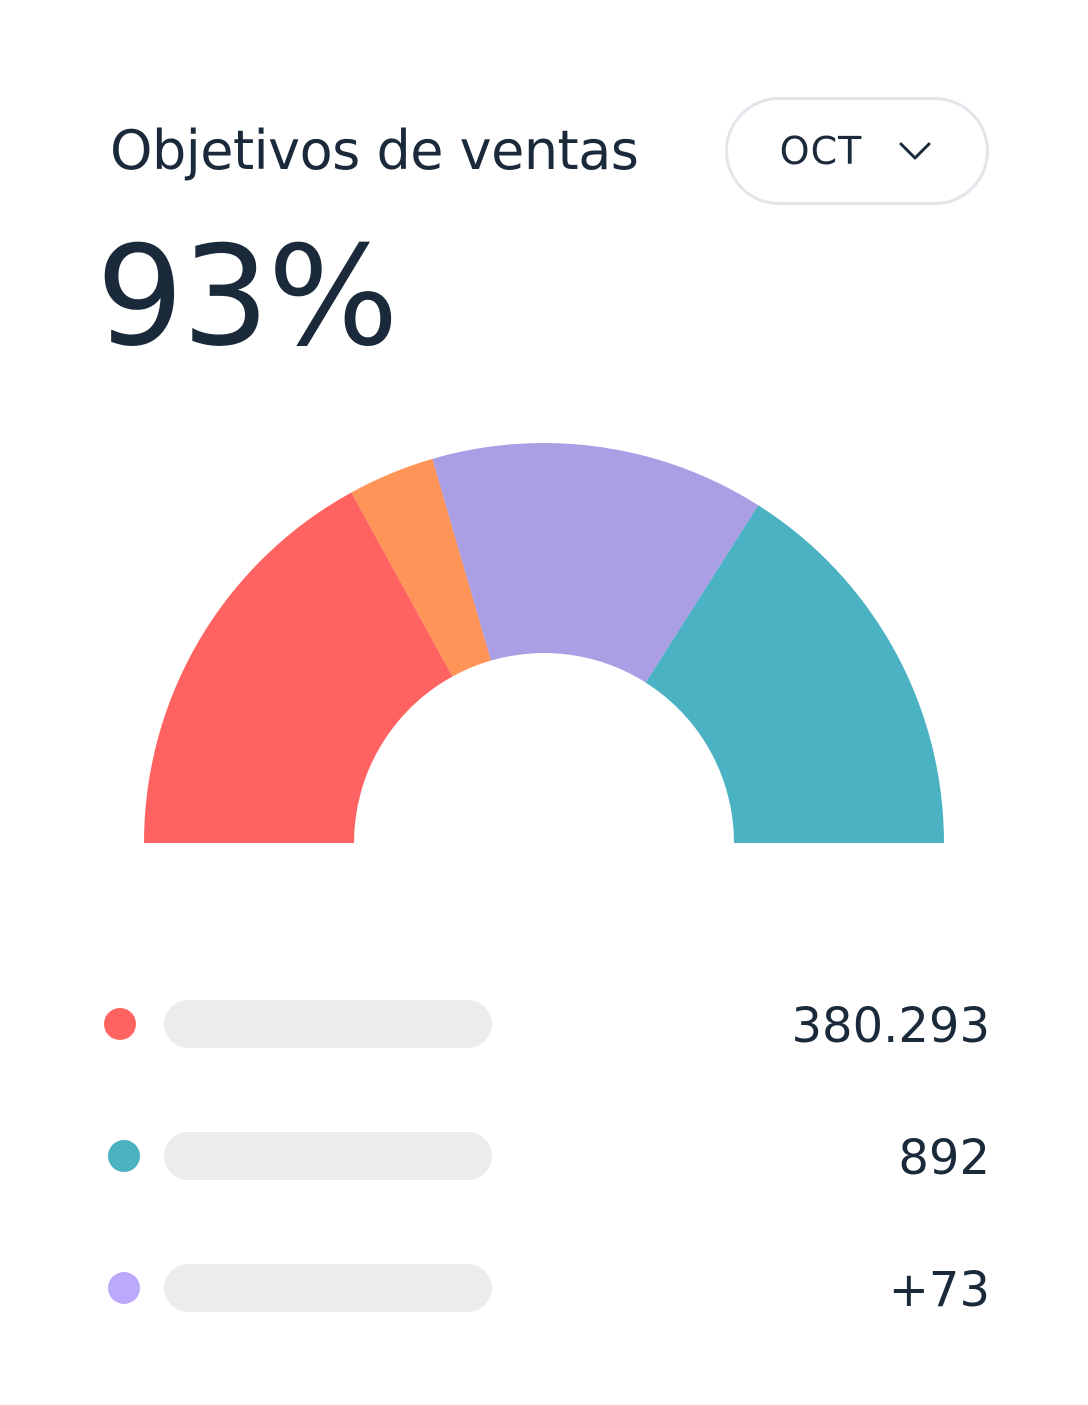  What do you see at coordinates (891, 1026) in the screenshot?
I see `legend-value: 380.293` at bounding box center [891, 1026].